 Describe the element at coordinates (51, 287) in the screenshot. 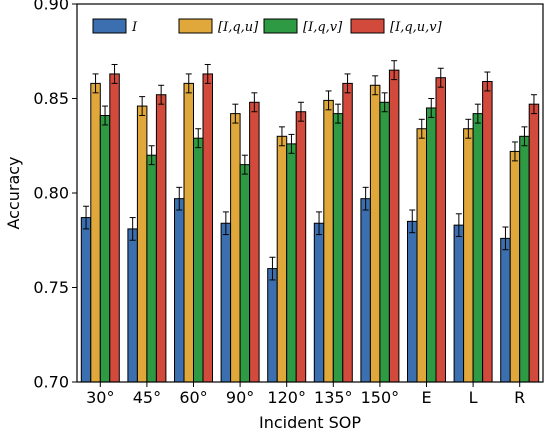

I see `y-tick-label-1: 0.75` at that location.